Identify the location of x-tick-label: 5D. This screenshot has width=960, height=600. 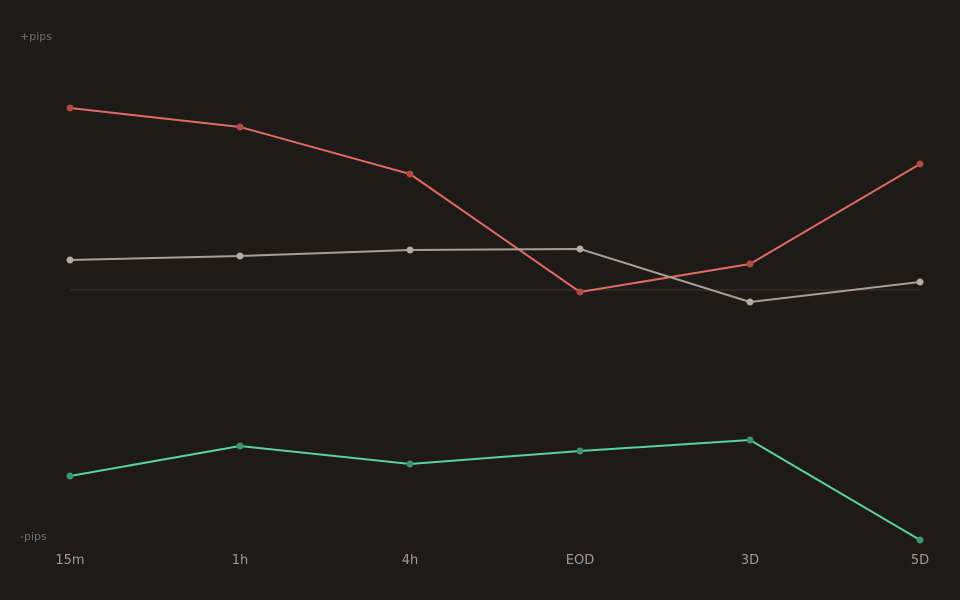
(920, 560).